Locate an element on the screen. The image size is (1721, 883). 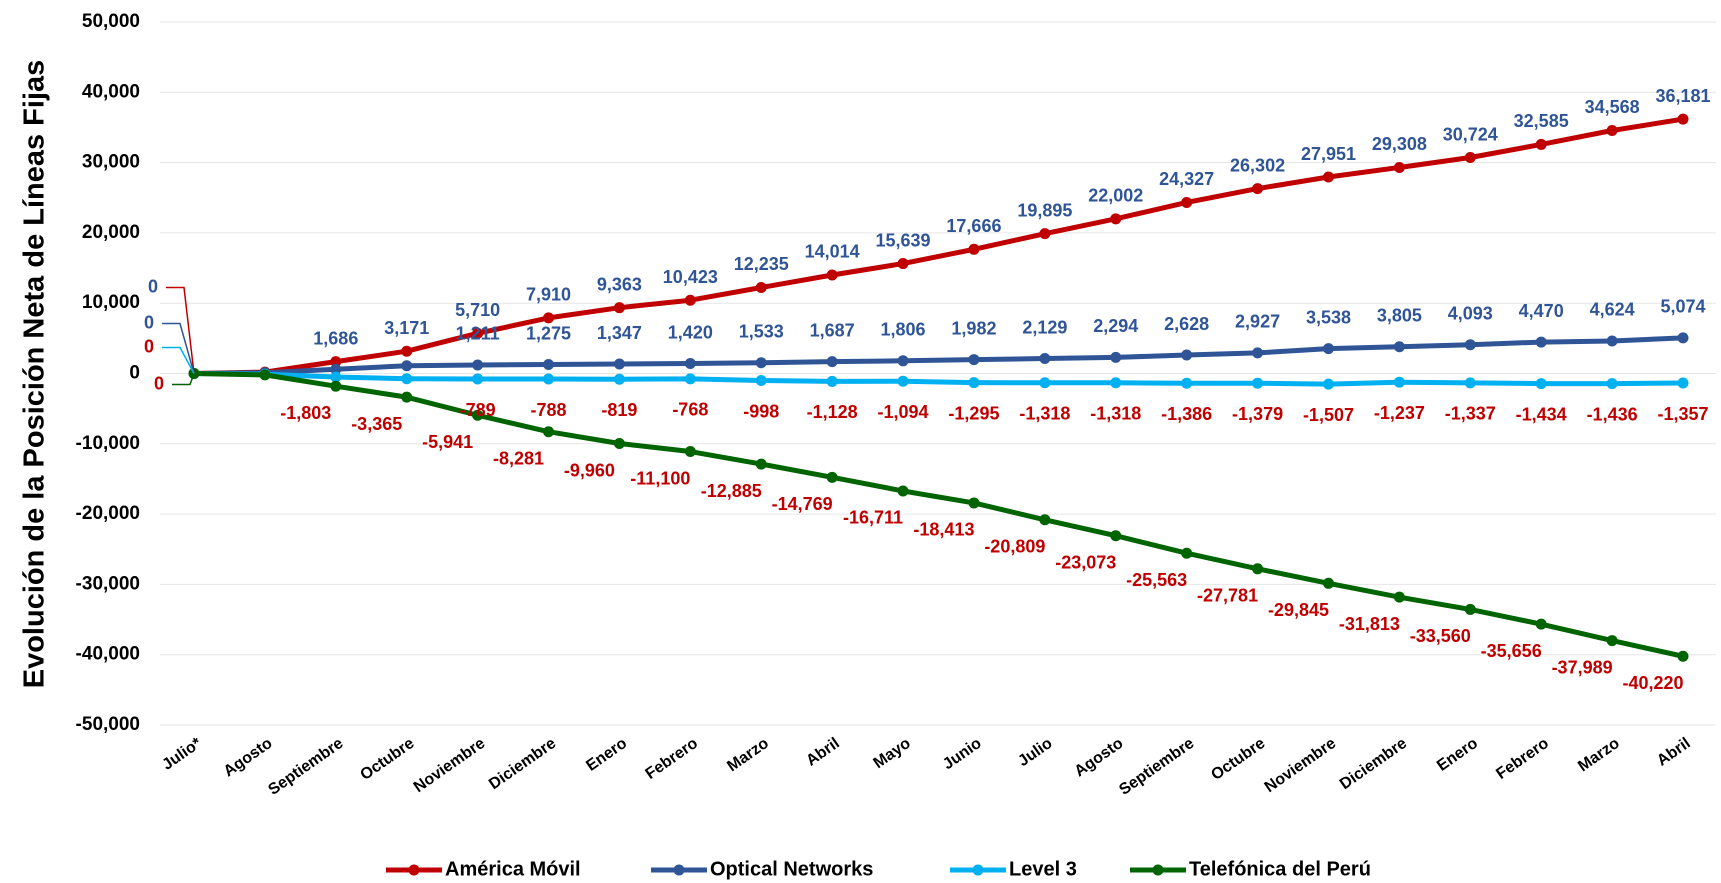
data-label: -5,941 is located at coordinates (447, 442).